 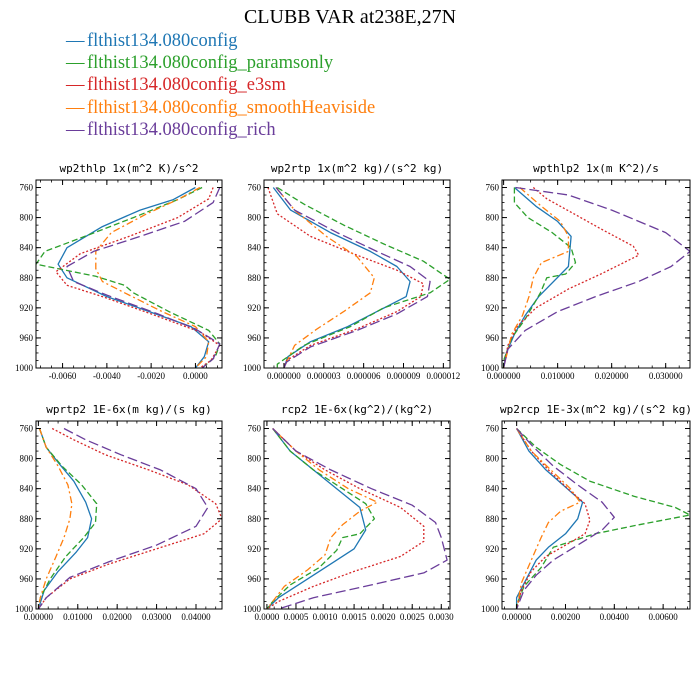 I want to click on x-tick-label: 0.020000, so click(x=612, y=376).